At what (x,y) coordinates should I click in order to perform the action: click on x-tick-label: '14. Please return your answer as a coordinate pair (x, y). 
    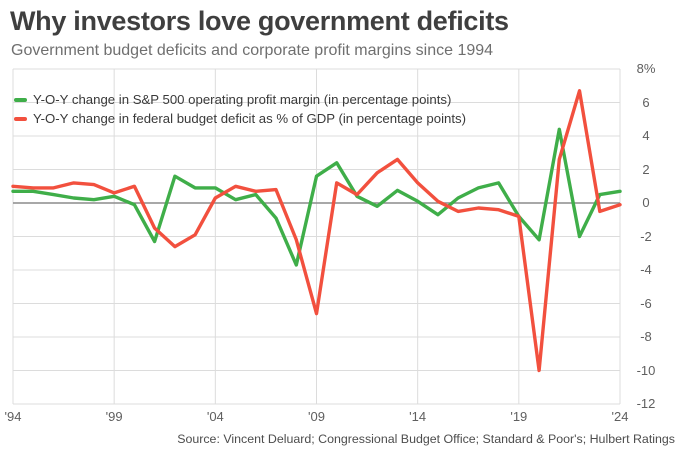
    Looking at the image, I should click on (418, 416).